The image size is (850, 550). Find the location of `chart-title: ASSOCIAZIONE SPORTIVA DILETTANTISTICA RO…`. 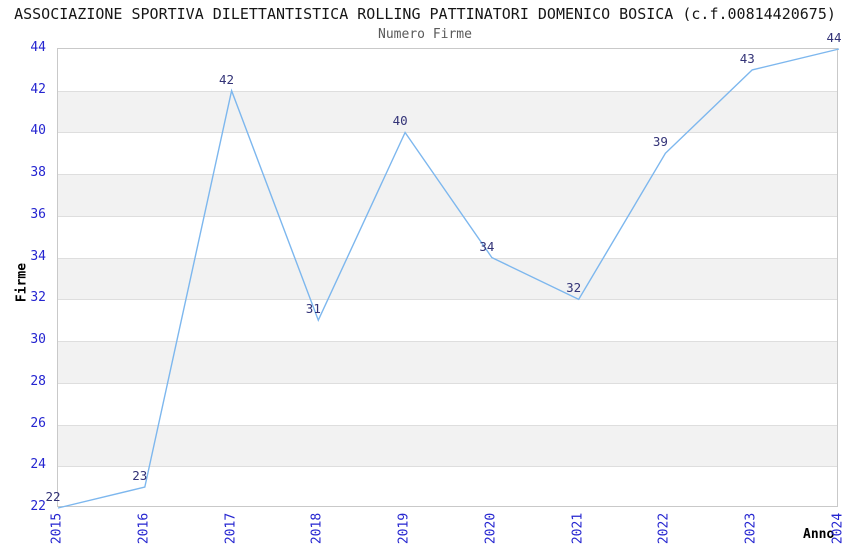

chart-title: ASSOCIAZIONE SPORTIVA DILETTANTISTICA RO… is located at coordinates (425, 14).